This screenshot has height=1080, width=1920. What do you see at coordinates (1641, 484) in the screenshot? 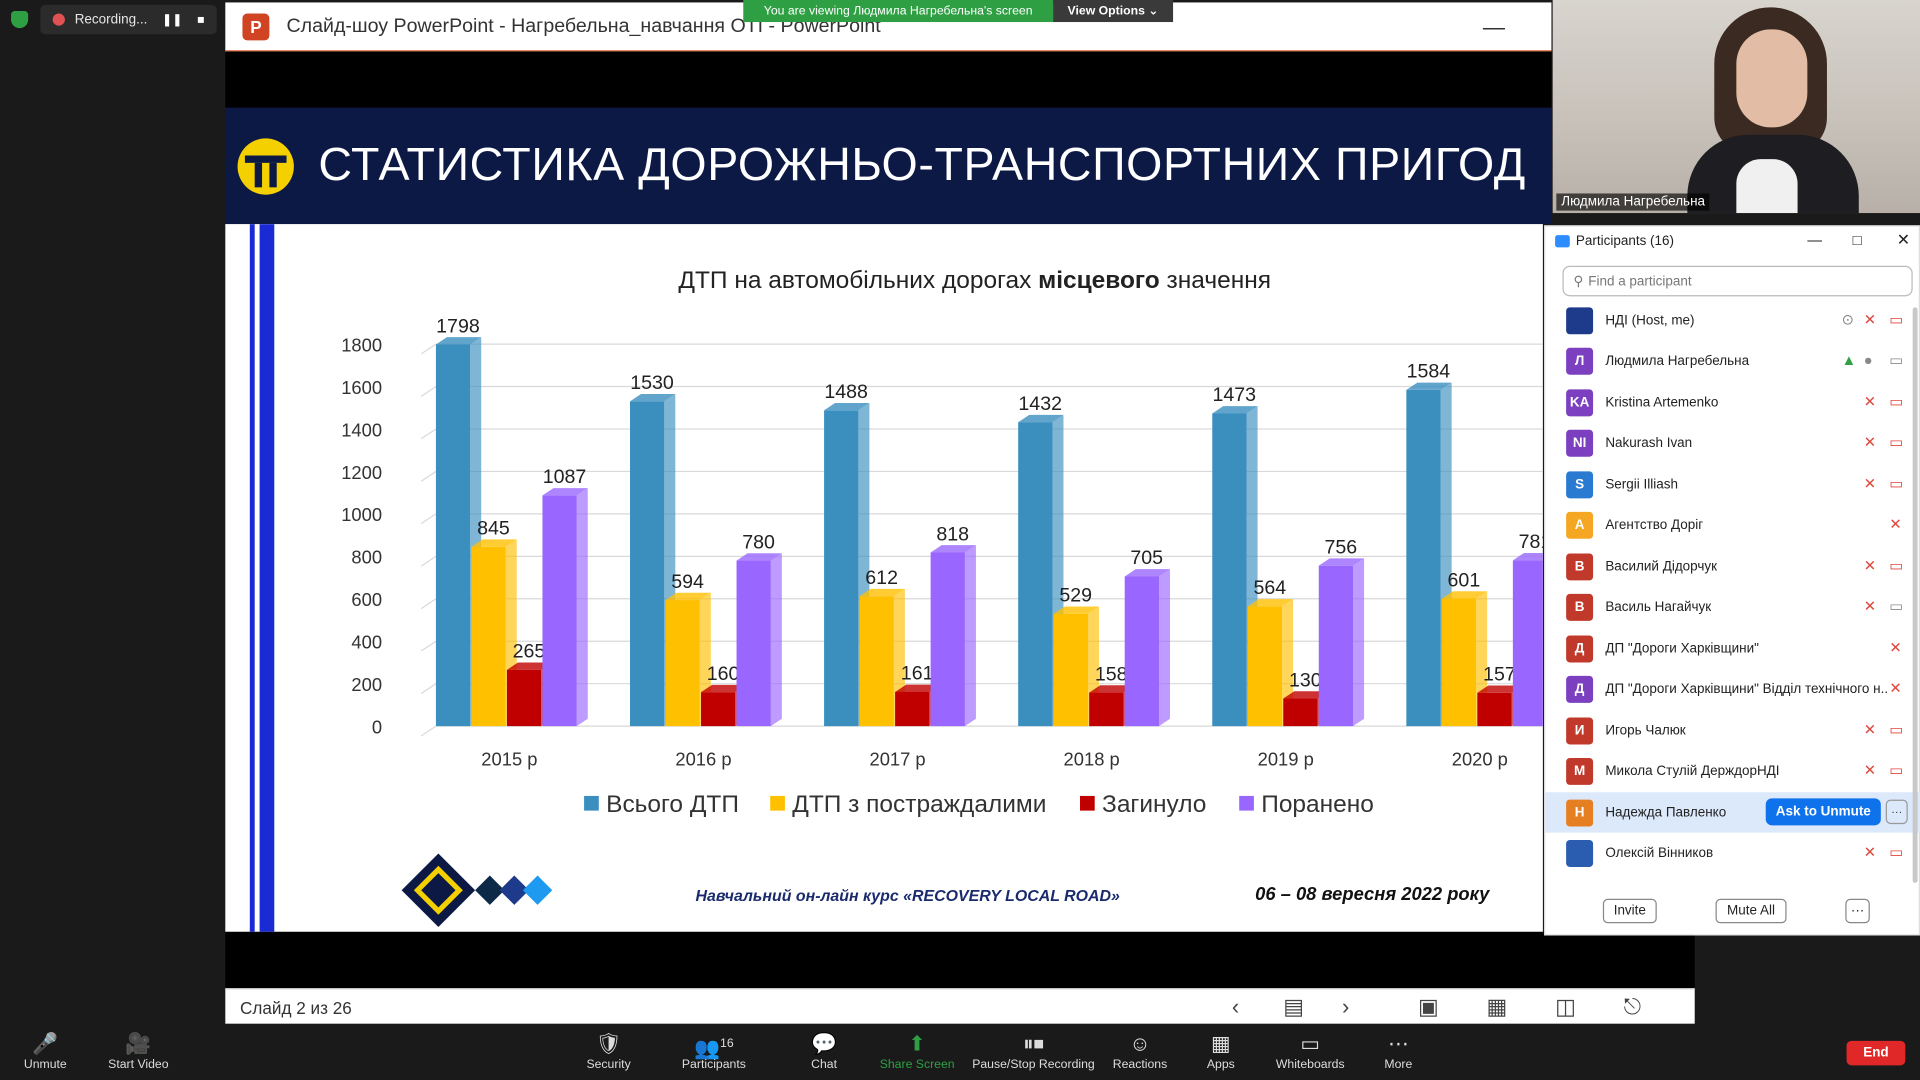
I see `participant-name: Sergii Illiash` at bounding box center [1641, 484].